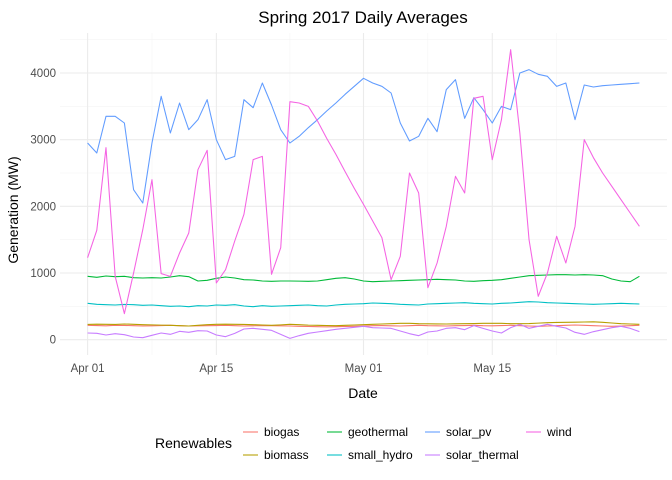 The width and height of the screenshot is (672, 480). I want to click on legend-label-small_hydro: small_hydro, so click(380, 455).